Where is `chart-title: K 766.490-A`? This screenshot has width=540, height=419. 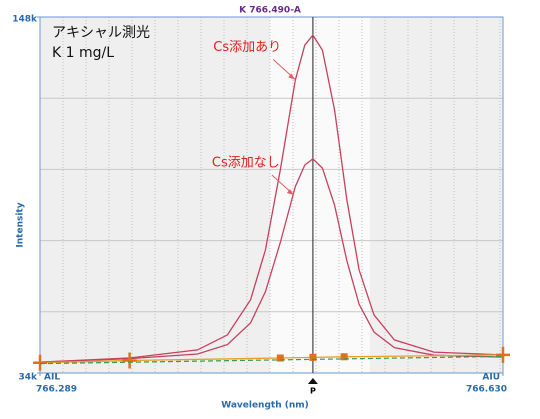 chart-title: K 766.490-A is located at coordinates (270, 11).